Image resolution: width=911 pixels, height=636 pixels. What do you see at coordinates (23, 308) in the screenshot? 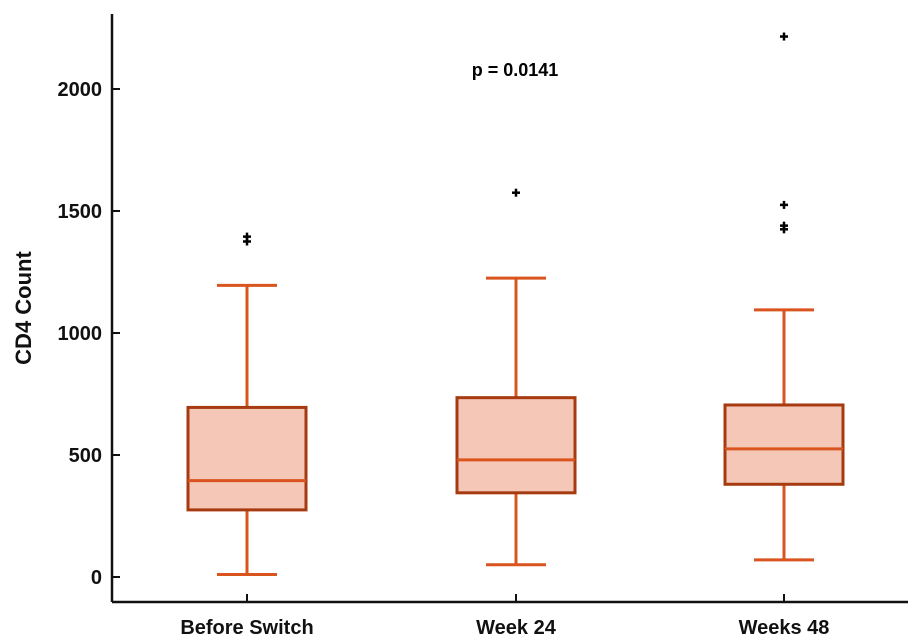
I see `y-axis-title: CD4 Count` at bounding box center [23, 308].